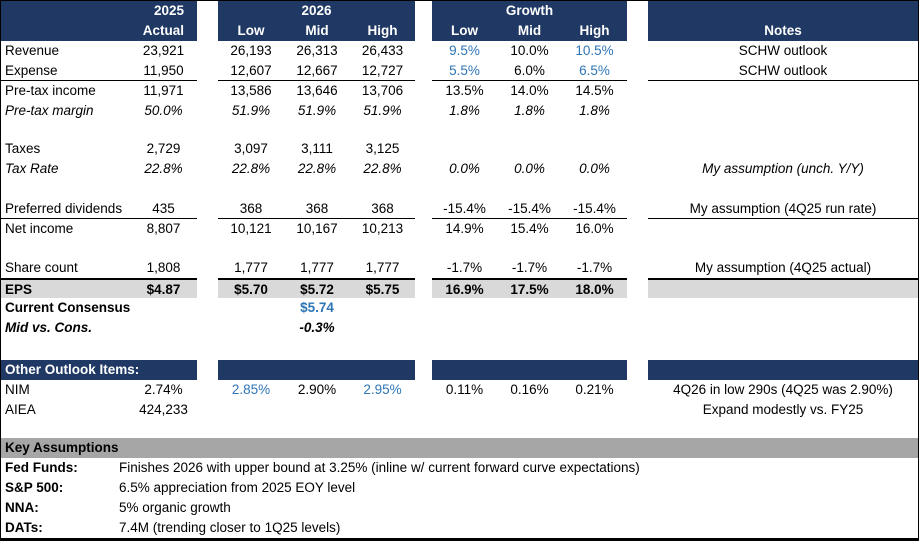  Describe the element at coordinates (163, 110) in the screenshot. I see `pretax-margin-actual: 50.0%` at that location.